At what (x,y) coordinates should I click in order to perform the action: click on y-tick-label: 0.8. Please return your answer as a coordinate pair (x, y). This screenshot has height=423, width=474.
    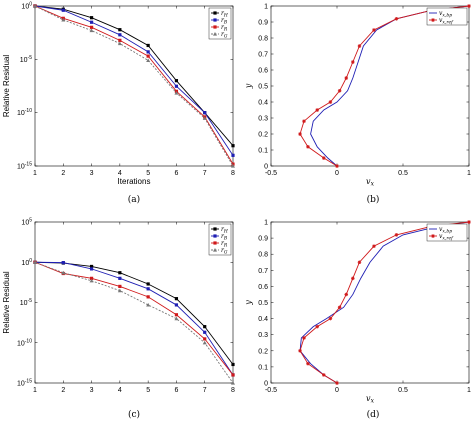
    Looking at the image, I should click on (263, 255).